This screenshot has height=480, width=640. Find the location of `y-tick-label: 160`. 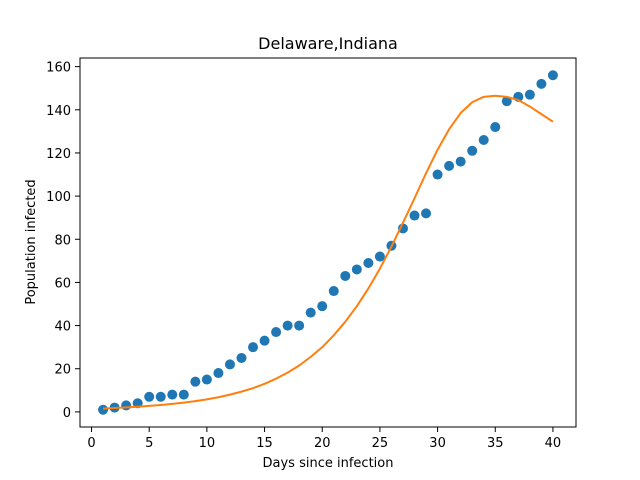

y-tick-label: 160 is located at coordinates (58, 68).